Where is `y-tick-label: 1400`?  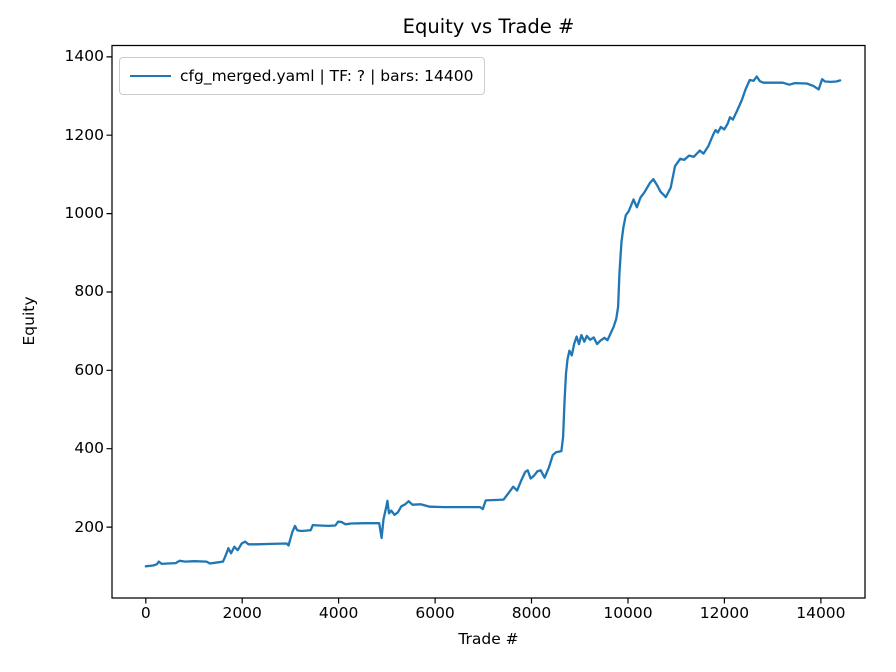 y-tick-label: 1400 is located at coordinates (84, 56).